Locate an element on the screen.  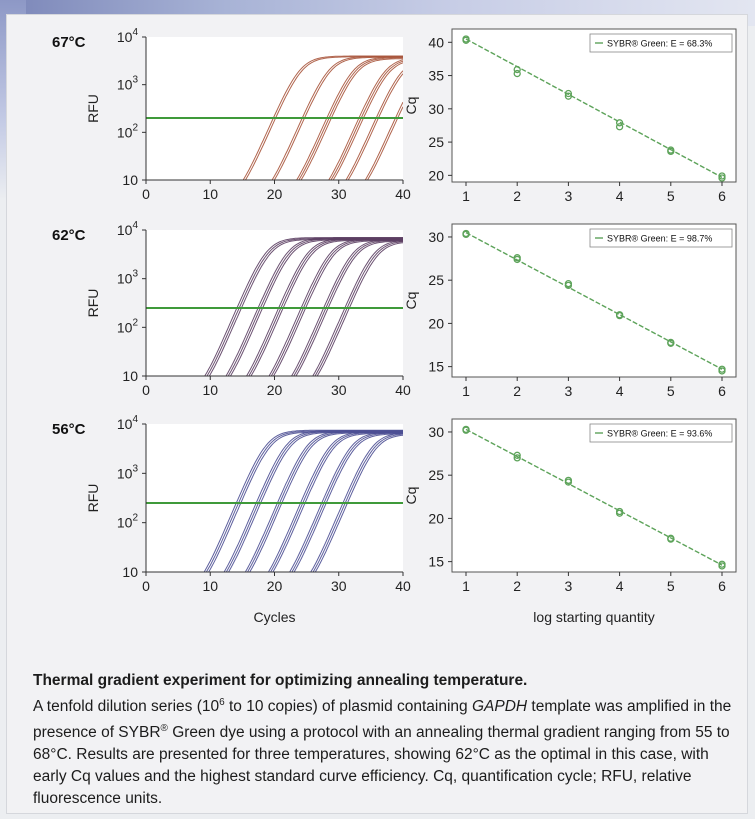
legend-label: SYBR® Green: E = 98.7% is located at coordinates (659, 239).